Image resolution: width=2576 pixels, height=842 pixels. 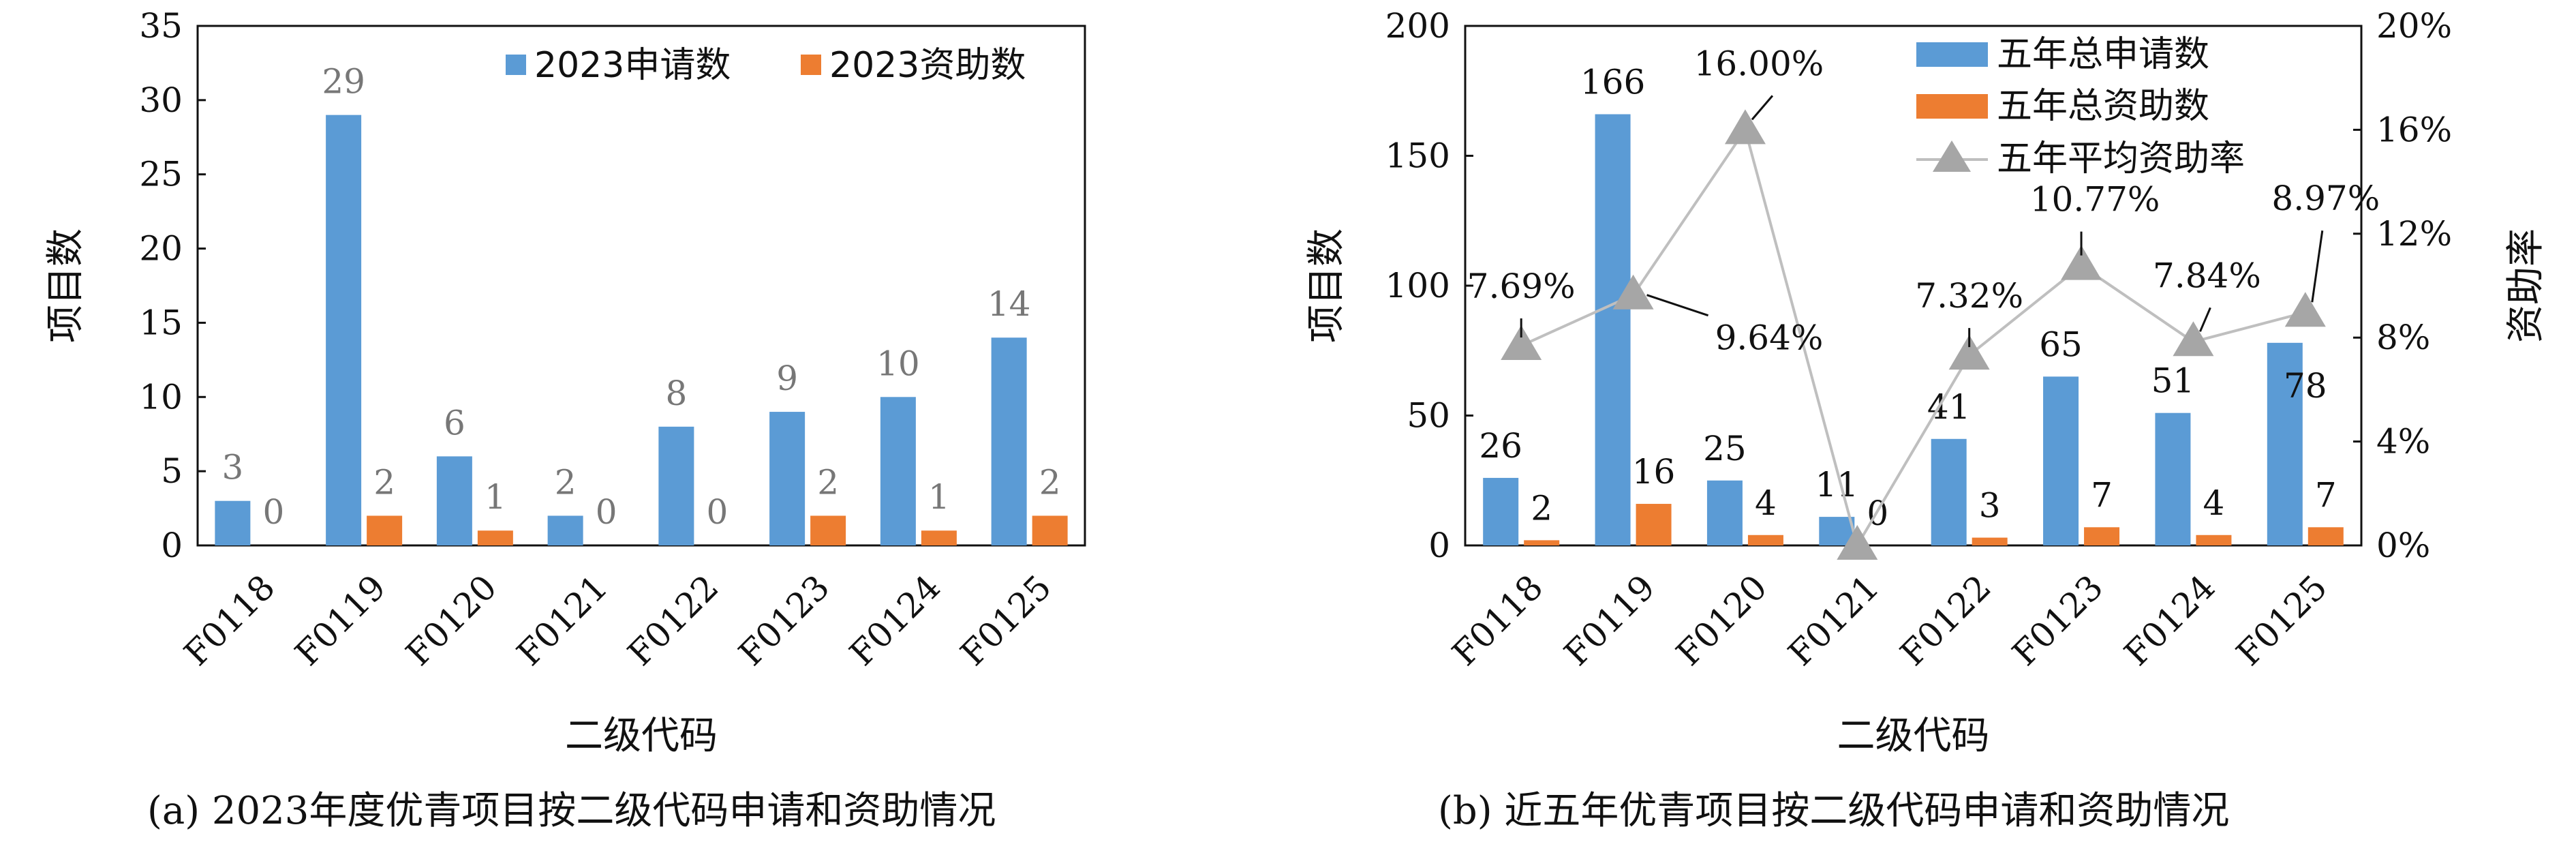 I want to click on data-label-applications-F0122: 41, so click(x=1949, y=407).